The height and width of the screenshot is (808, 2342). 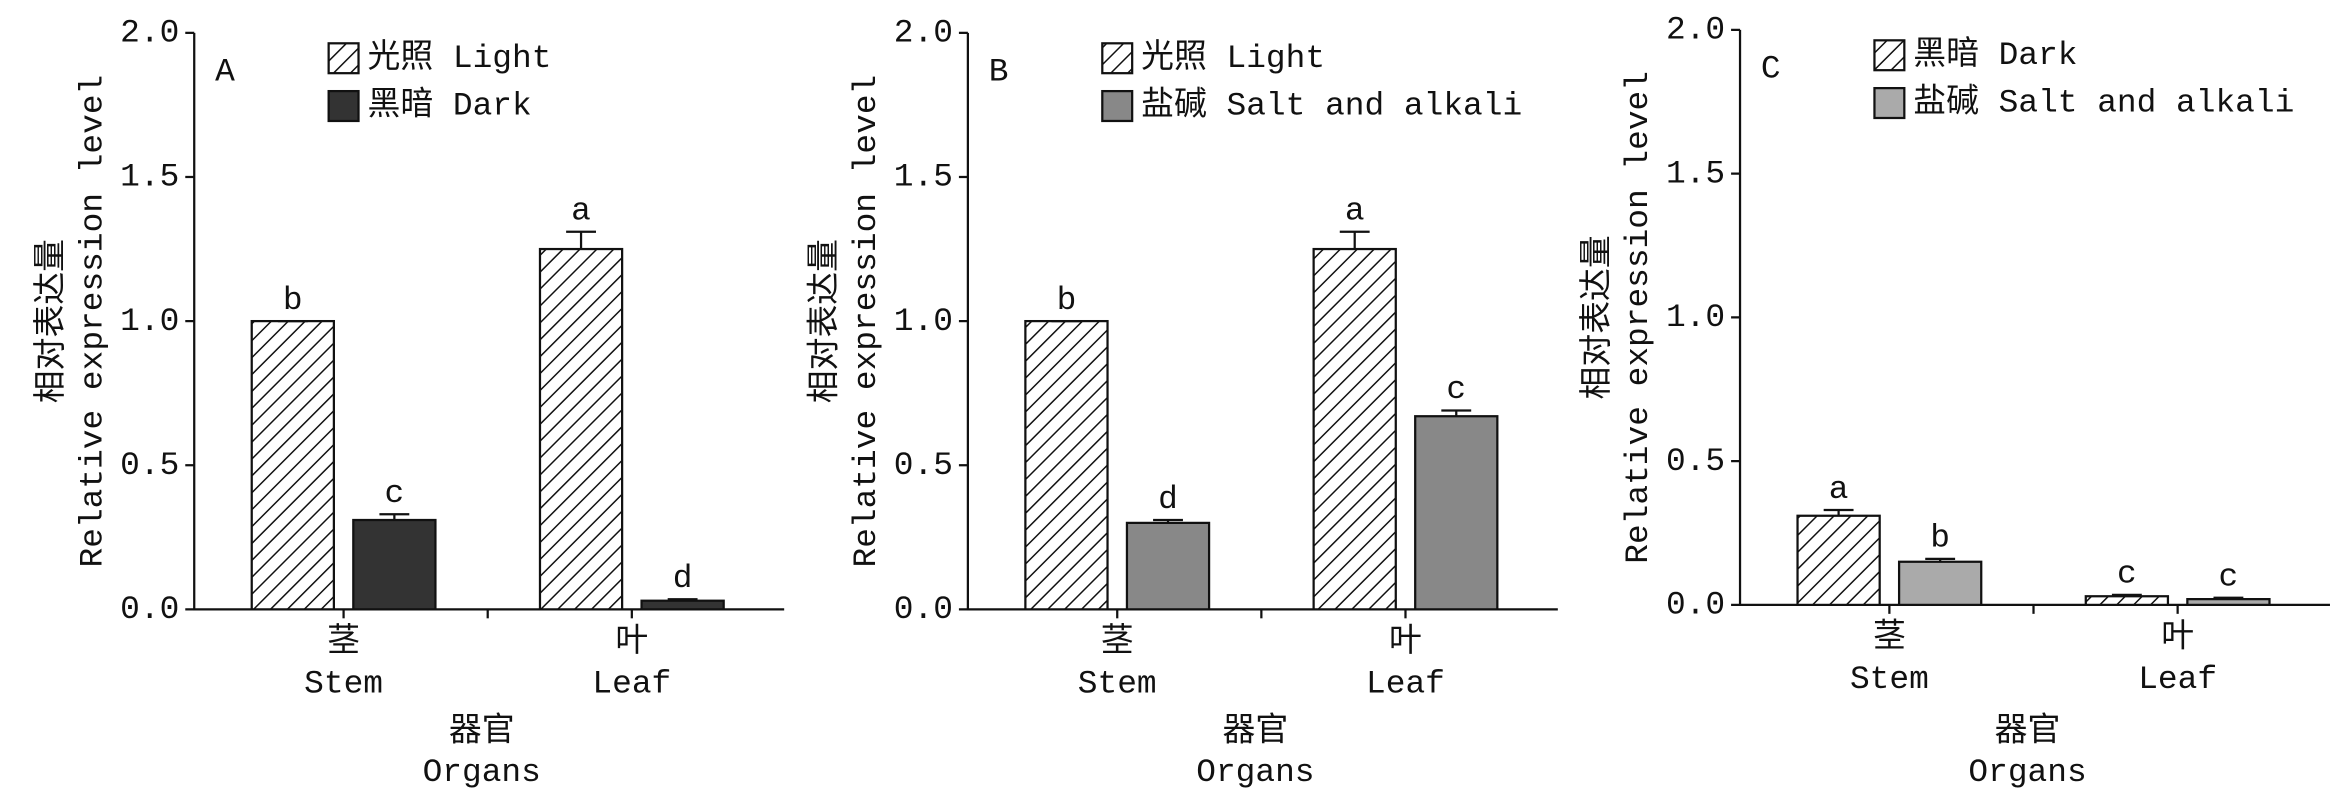 I want to click on panel-label: B, so click(x=999, y=71).